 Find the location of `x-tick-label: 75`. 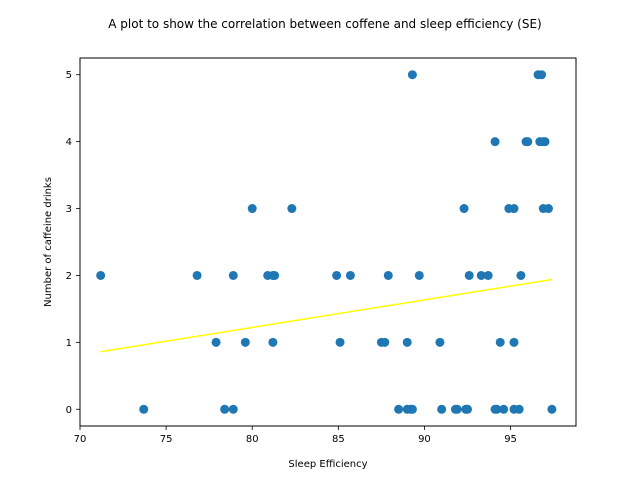

x-tick-label: 75 is located at coordinates (166, 439).